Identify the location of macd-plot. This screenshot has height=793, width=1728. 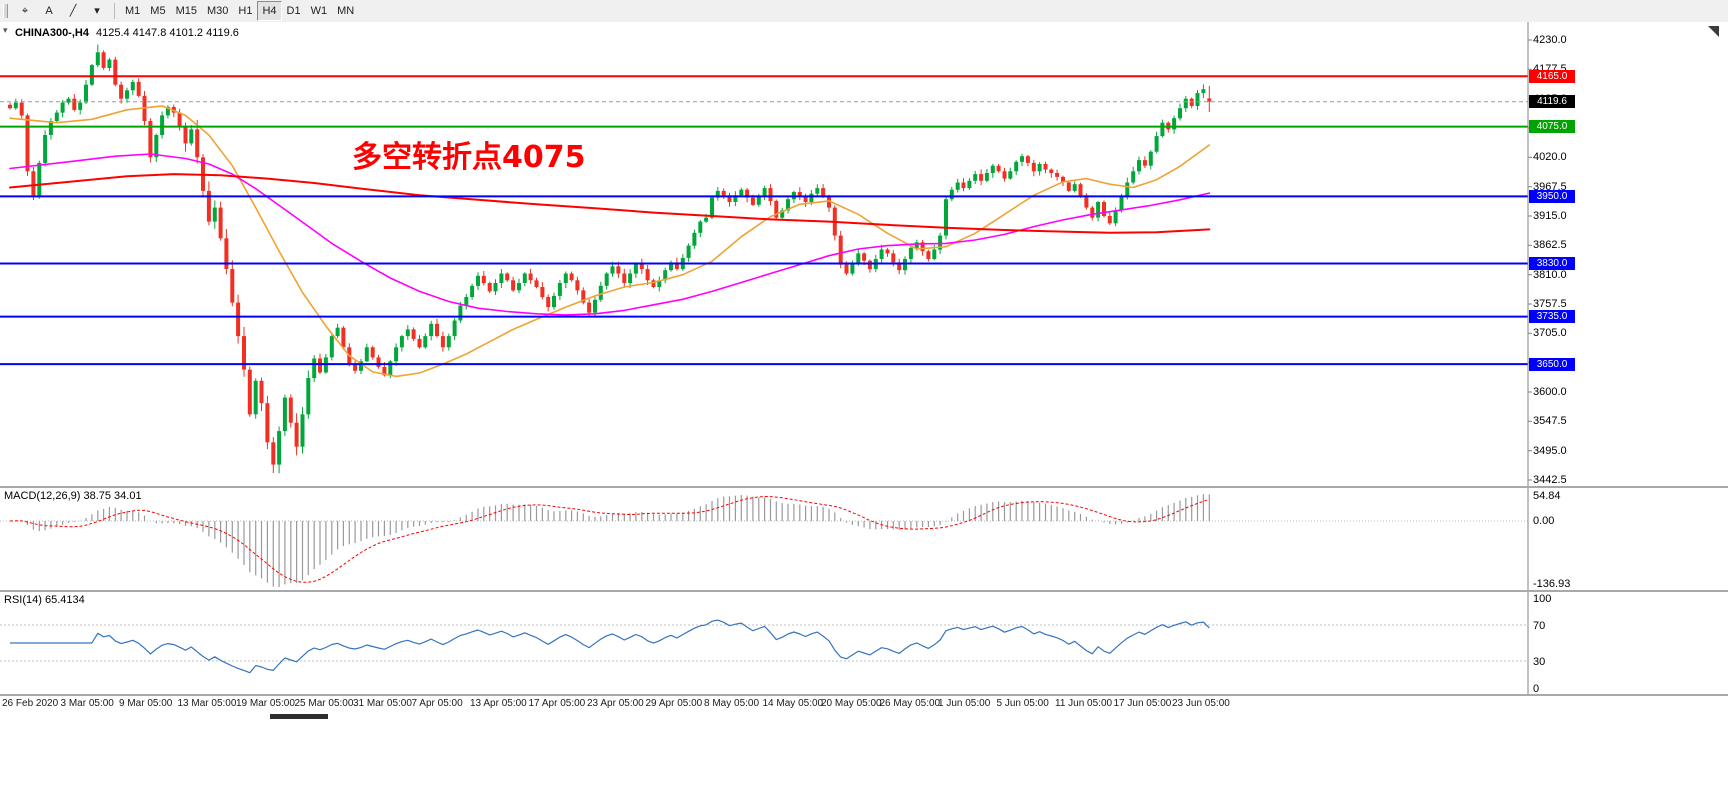
(864, 539).